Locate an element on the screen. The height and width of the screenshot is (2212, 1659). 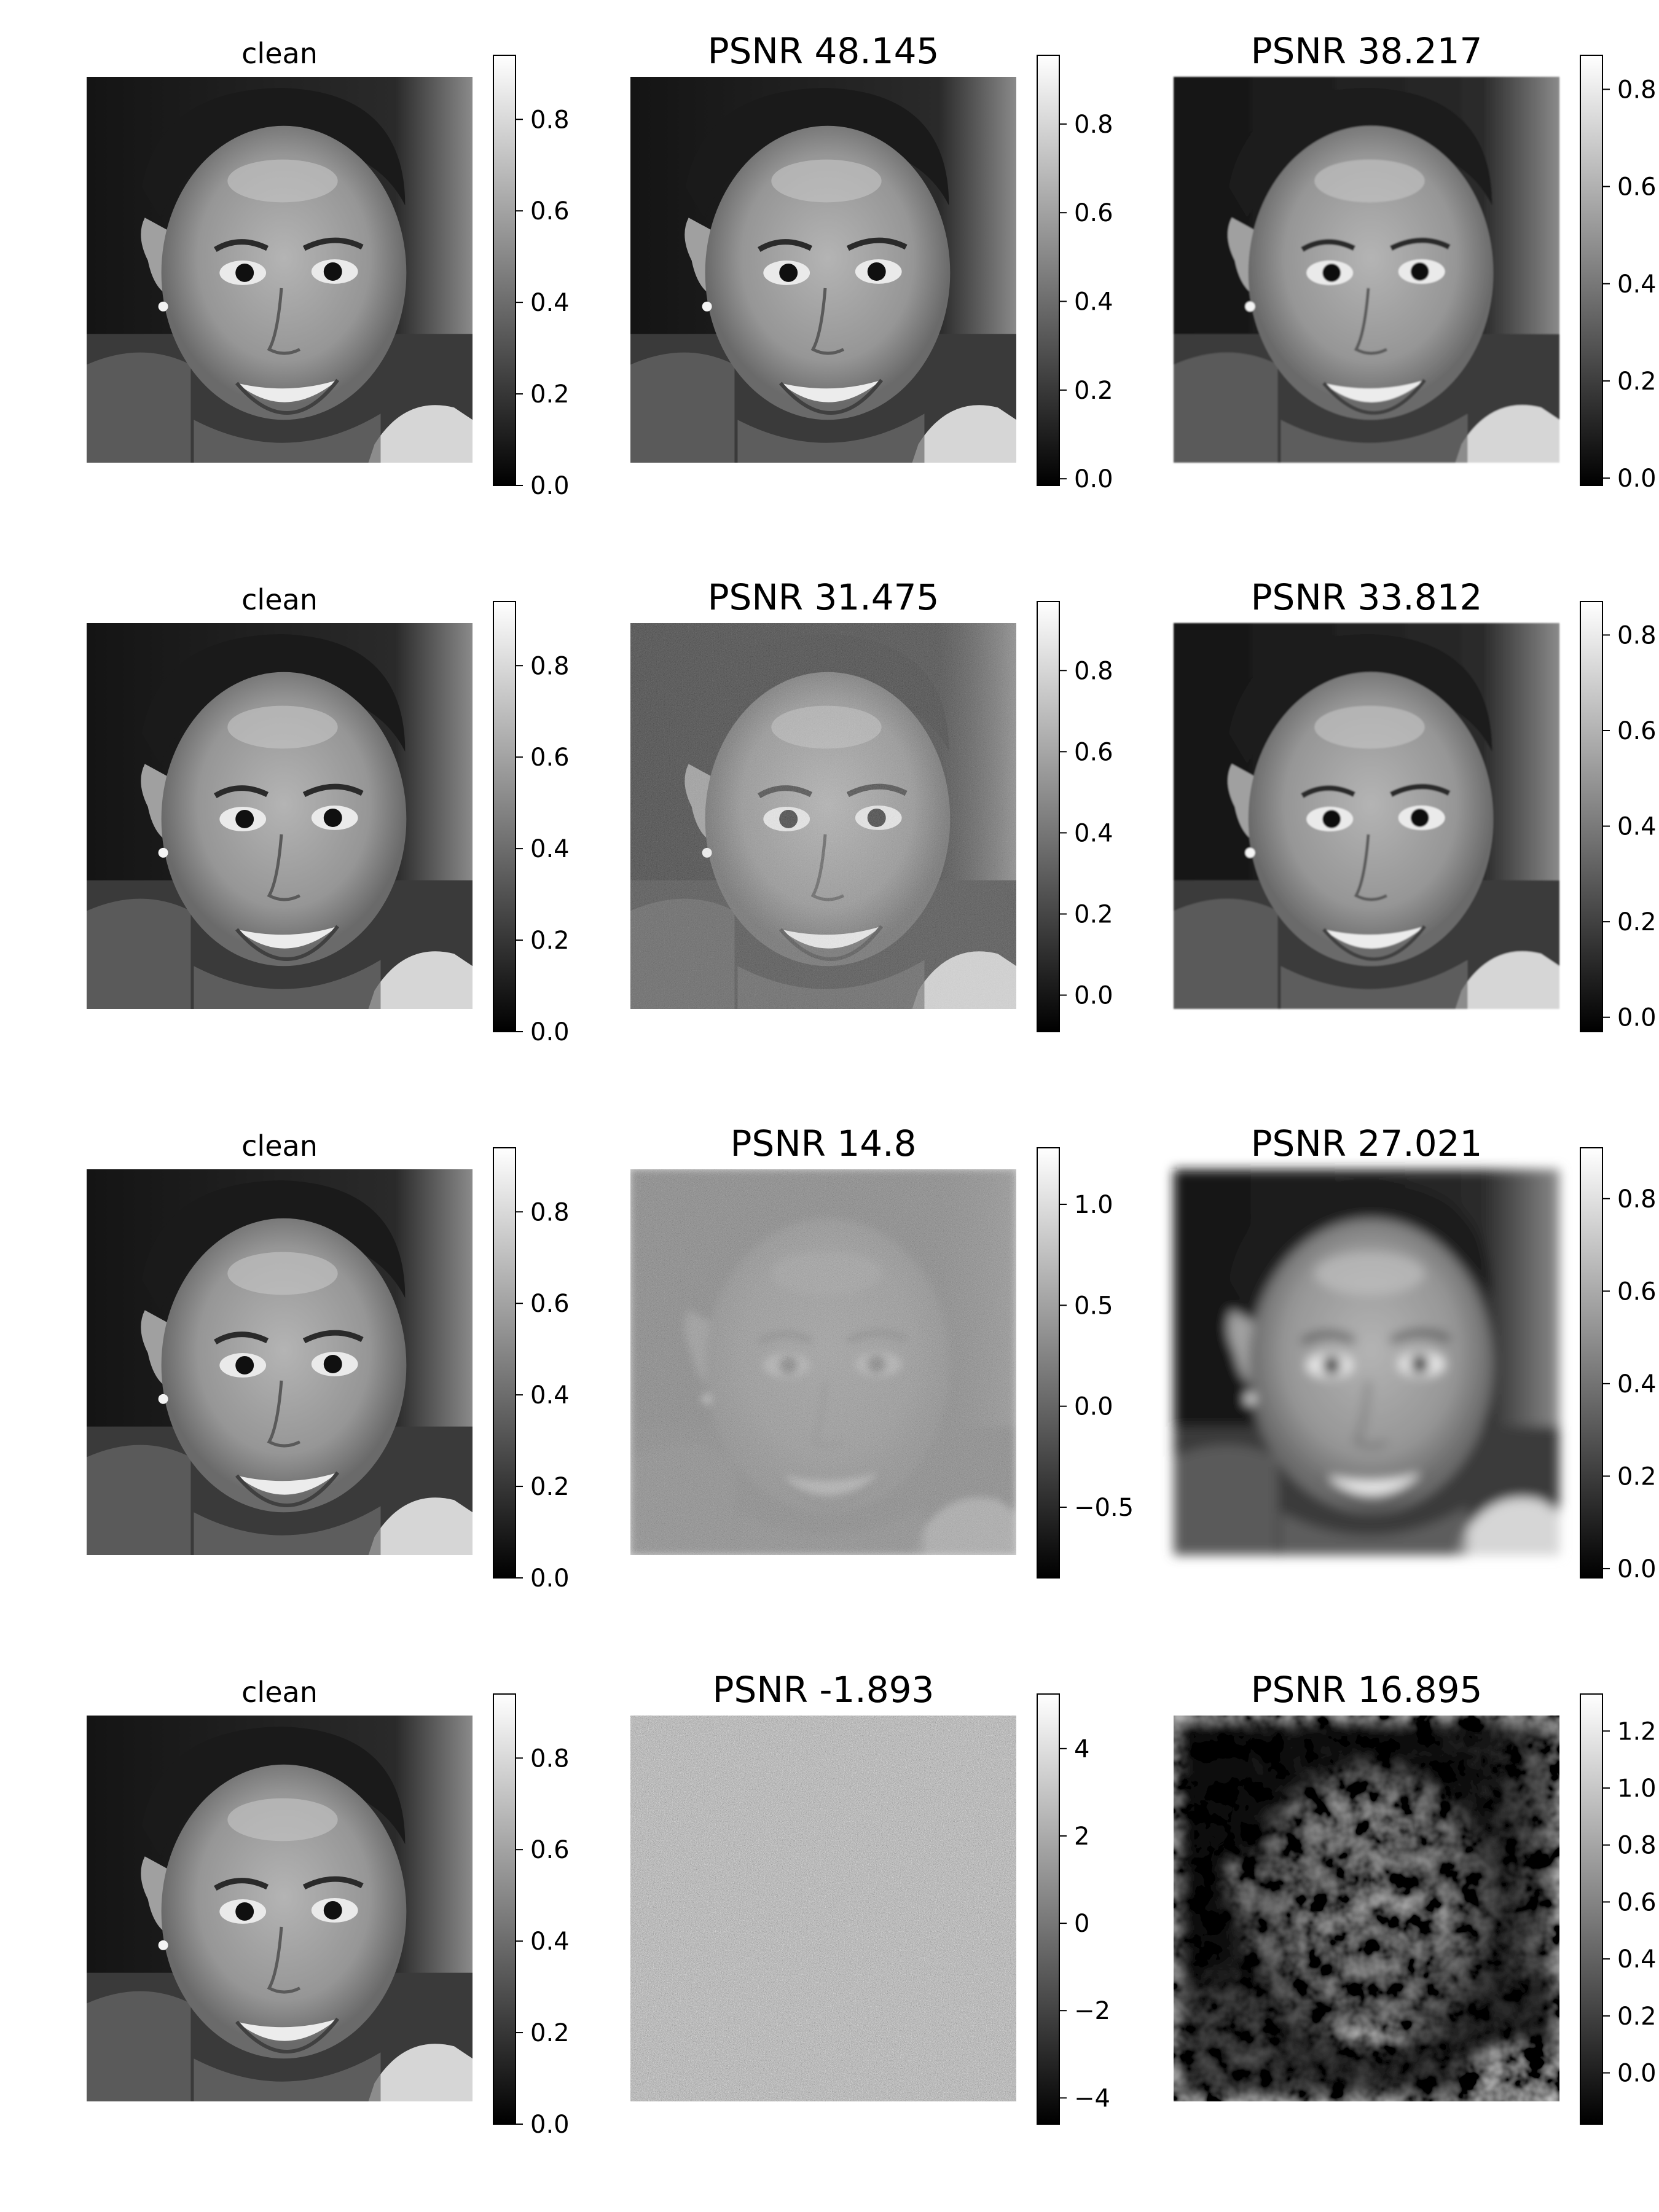
panel-r4-c3: PSNR 16.895 0.0 0.2 0.4 0.6 0.8 1.0 1.2 is located at coordinates (1415, 1896).